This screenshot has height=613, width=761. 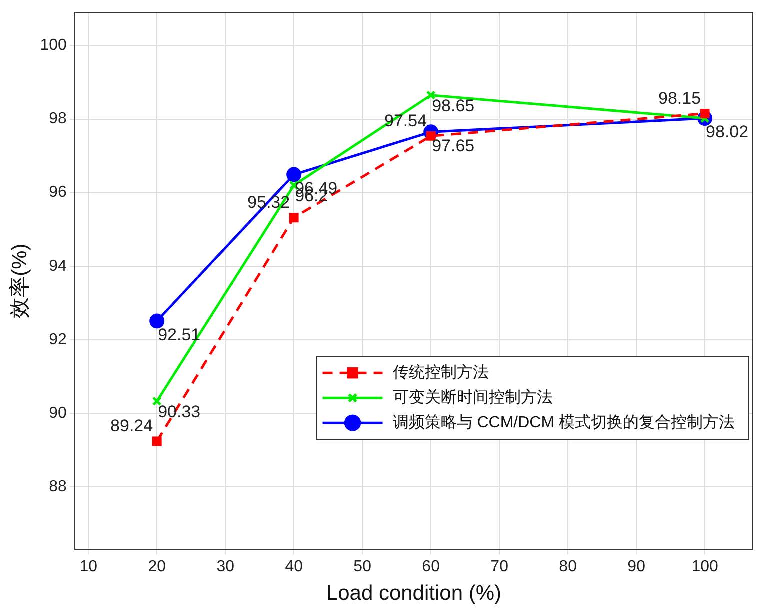 I want to click on x-tick-label: 80, so click(x=568, y=567).